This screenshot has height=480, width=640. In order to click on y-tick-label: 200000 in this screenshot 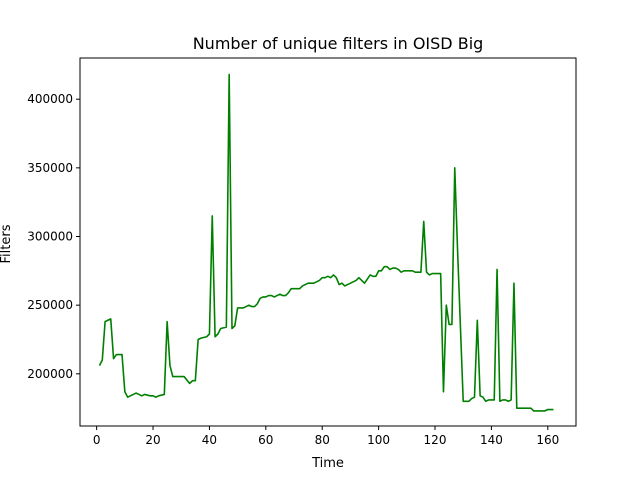, I will do `click(50, 374)`.